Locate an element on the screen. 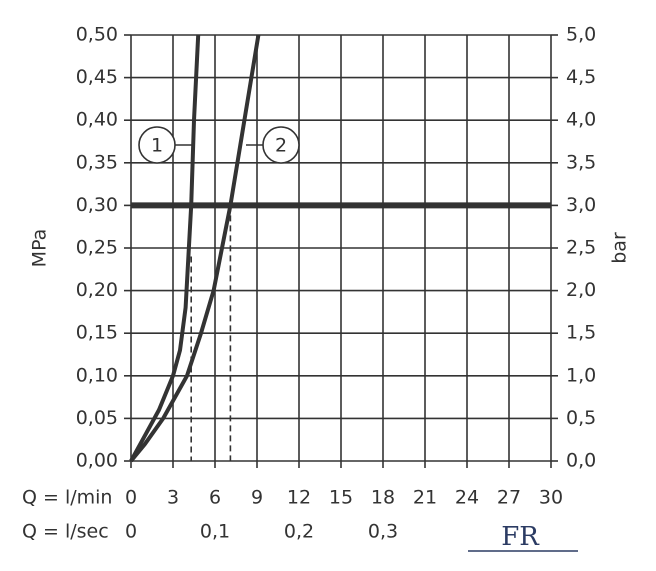 The height and width of the screenshot is (571, 656). x2-tick-label: 0,2 is located at coordinates (299, 532).